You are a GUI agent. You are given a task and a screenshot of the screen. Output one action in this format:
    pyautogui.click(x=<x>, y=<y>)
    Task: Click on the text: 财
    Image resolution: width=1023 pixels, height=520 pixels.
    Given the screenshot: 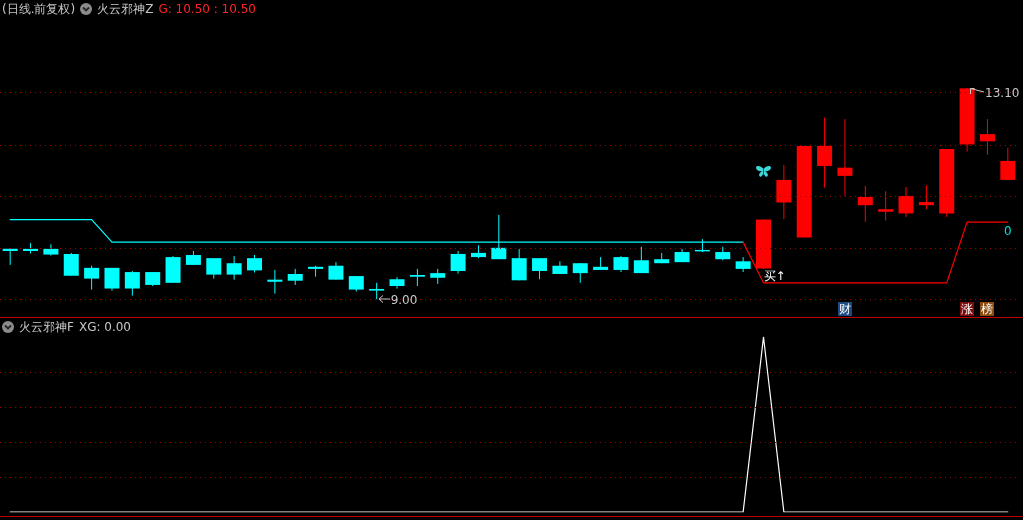 What is the action you would take?
    pyautogui.click(x=844, y=309)
    